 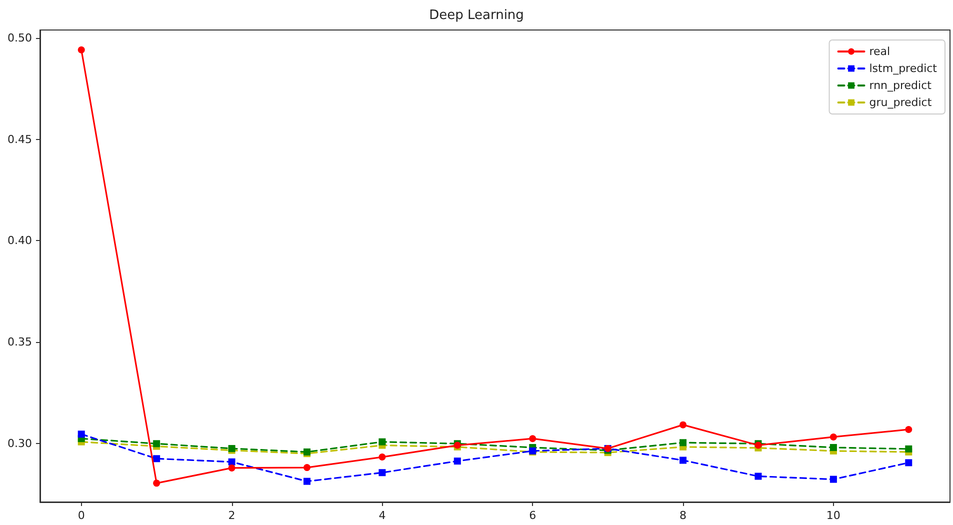 What do you see at coordinates (900, 85) in the screenshot?
I see `legend-label: rnn_predict` at bounding box center [900, 85].